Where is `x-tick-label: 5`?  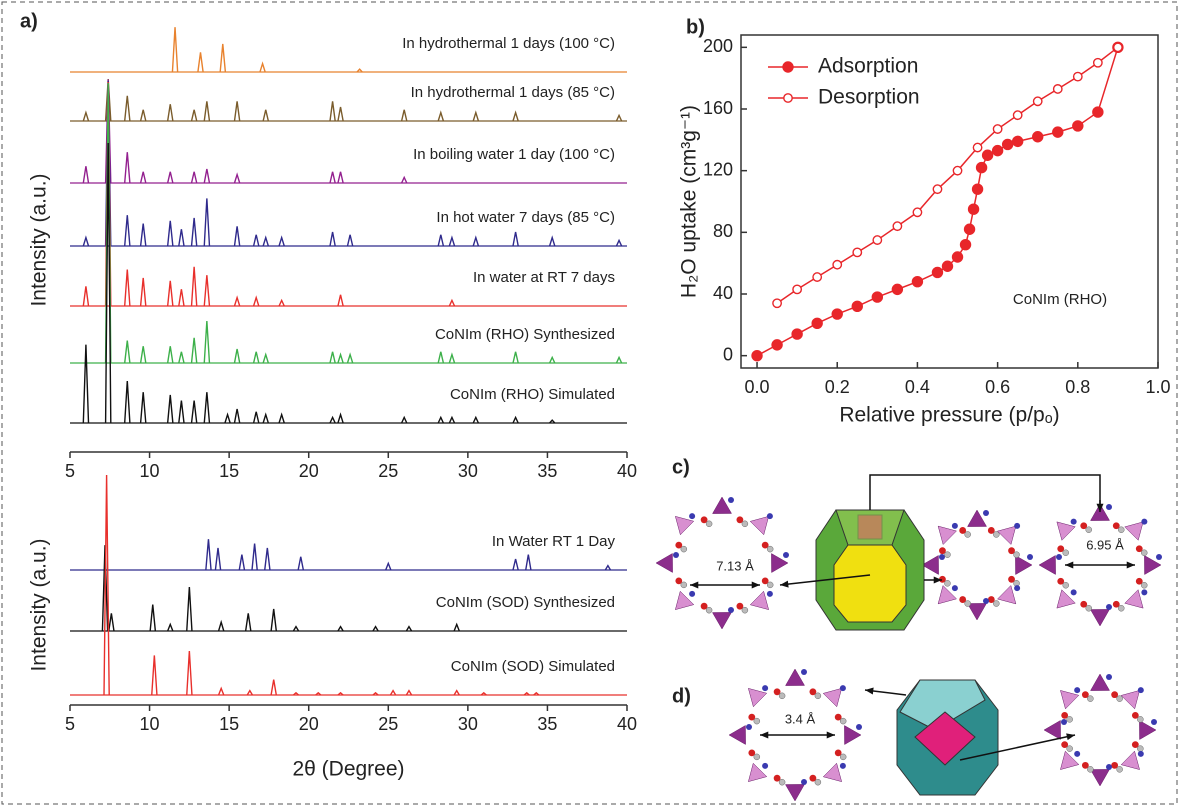 x-tick-label: 5 is located at coordinates (70, 471).